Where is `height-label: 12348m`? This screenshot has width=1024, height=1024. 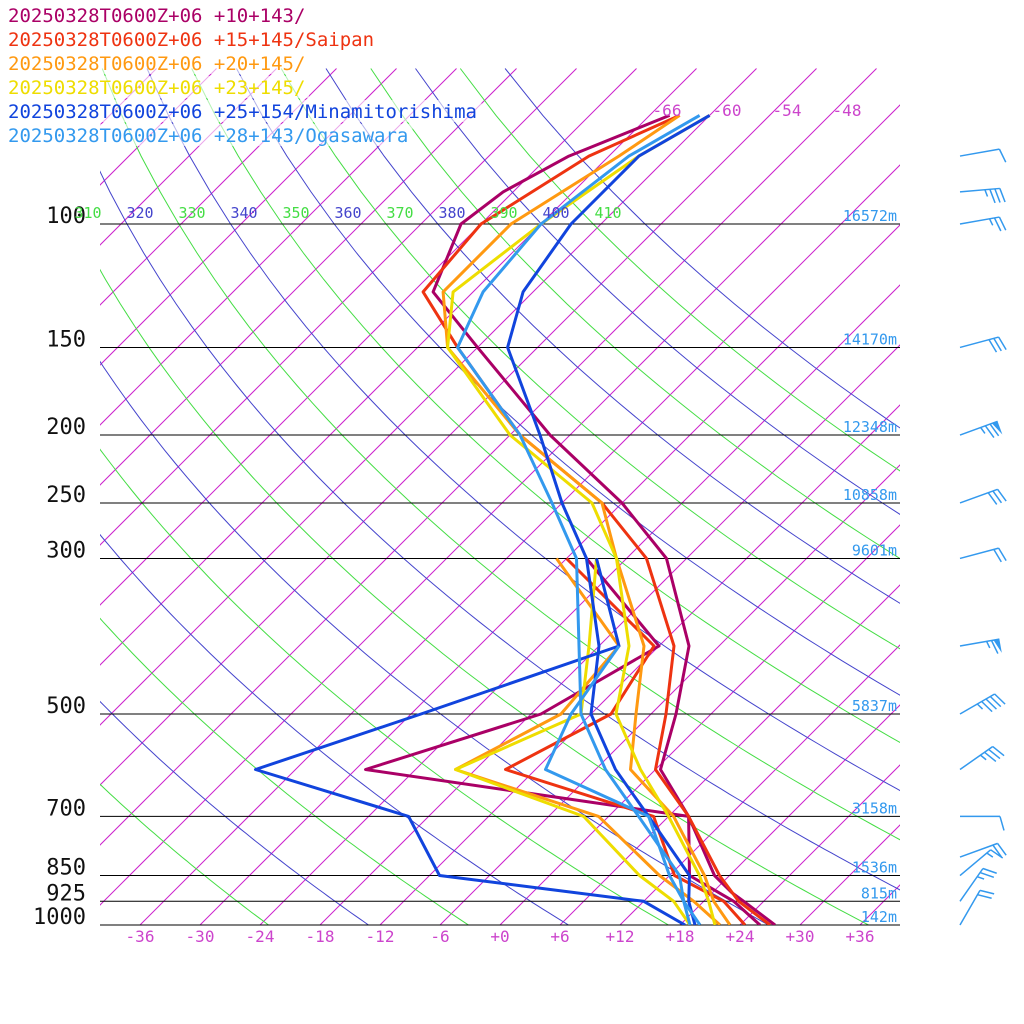 height-label: 12348m is located at coordinates (870, 427).